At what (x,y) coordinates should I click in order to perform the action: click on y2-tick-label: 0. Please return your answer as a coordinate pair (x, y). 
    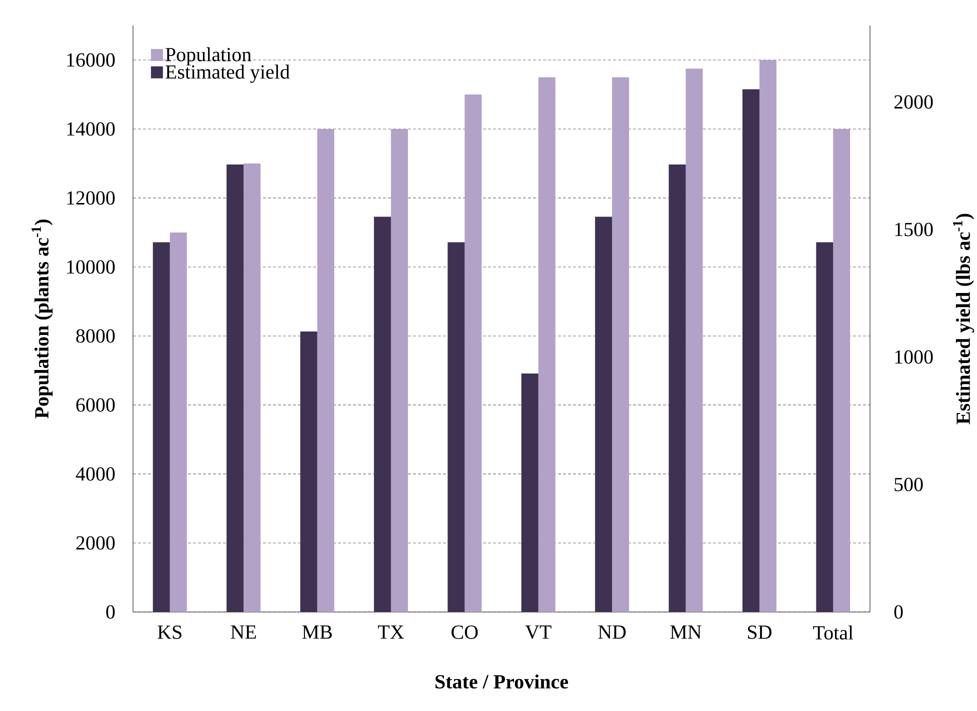
    Looking at the image, I should click on (898, 612).